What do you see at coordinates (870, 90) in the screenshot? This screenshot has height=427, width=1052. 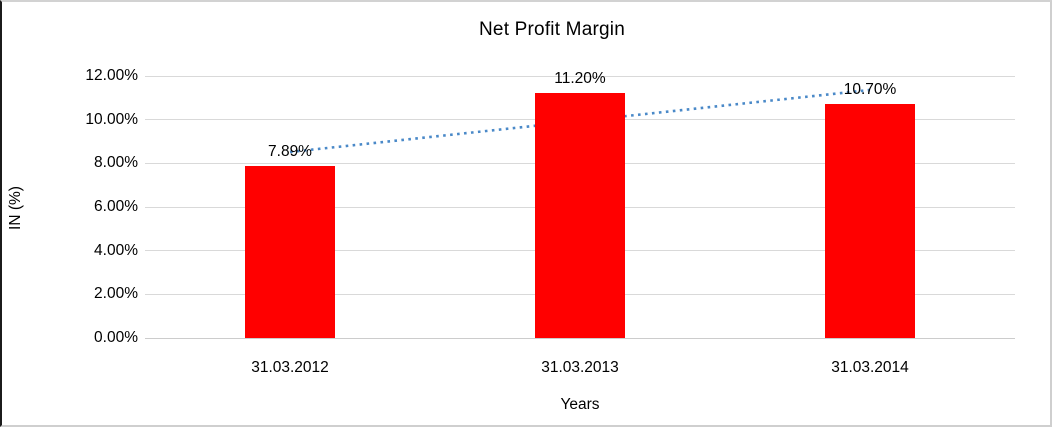 I see `bar-value-label: 10.70%` at bounding box center [870, 90].